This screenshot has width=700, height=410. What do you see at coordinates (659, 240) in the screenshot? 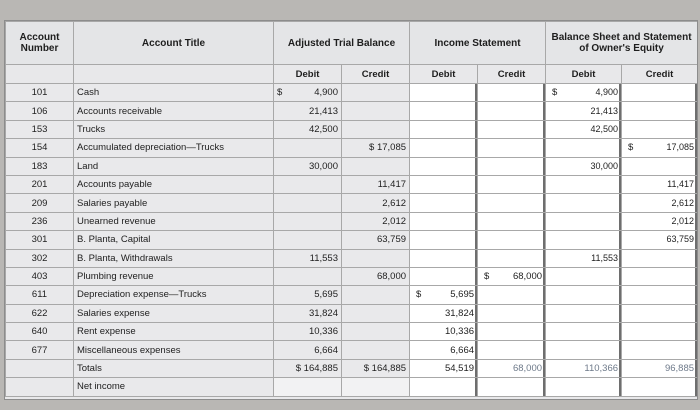
I see `bs-credit-input: 63,759` at bounding box center [659, 240].